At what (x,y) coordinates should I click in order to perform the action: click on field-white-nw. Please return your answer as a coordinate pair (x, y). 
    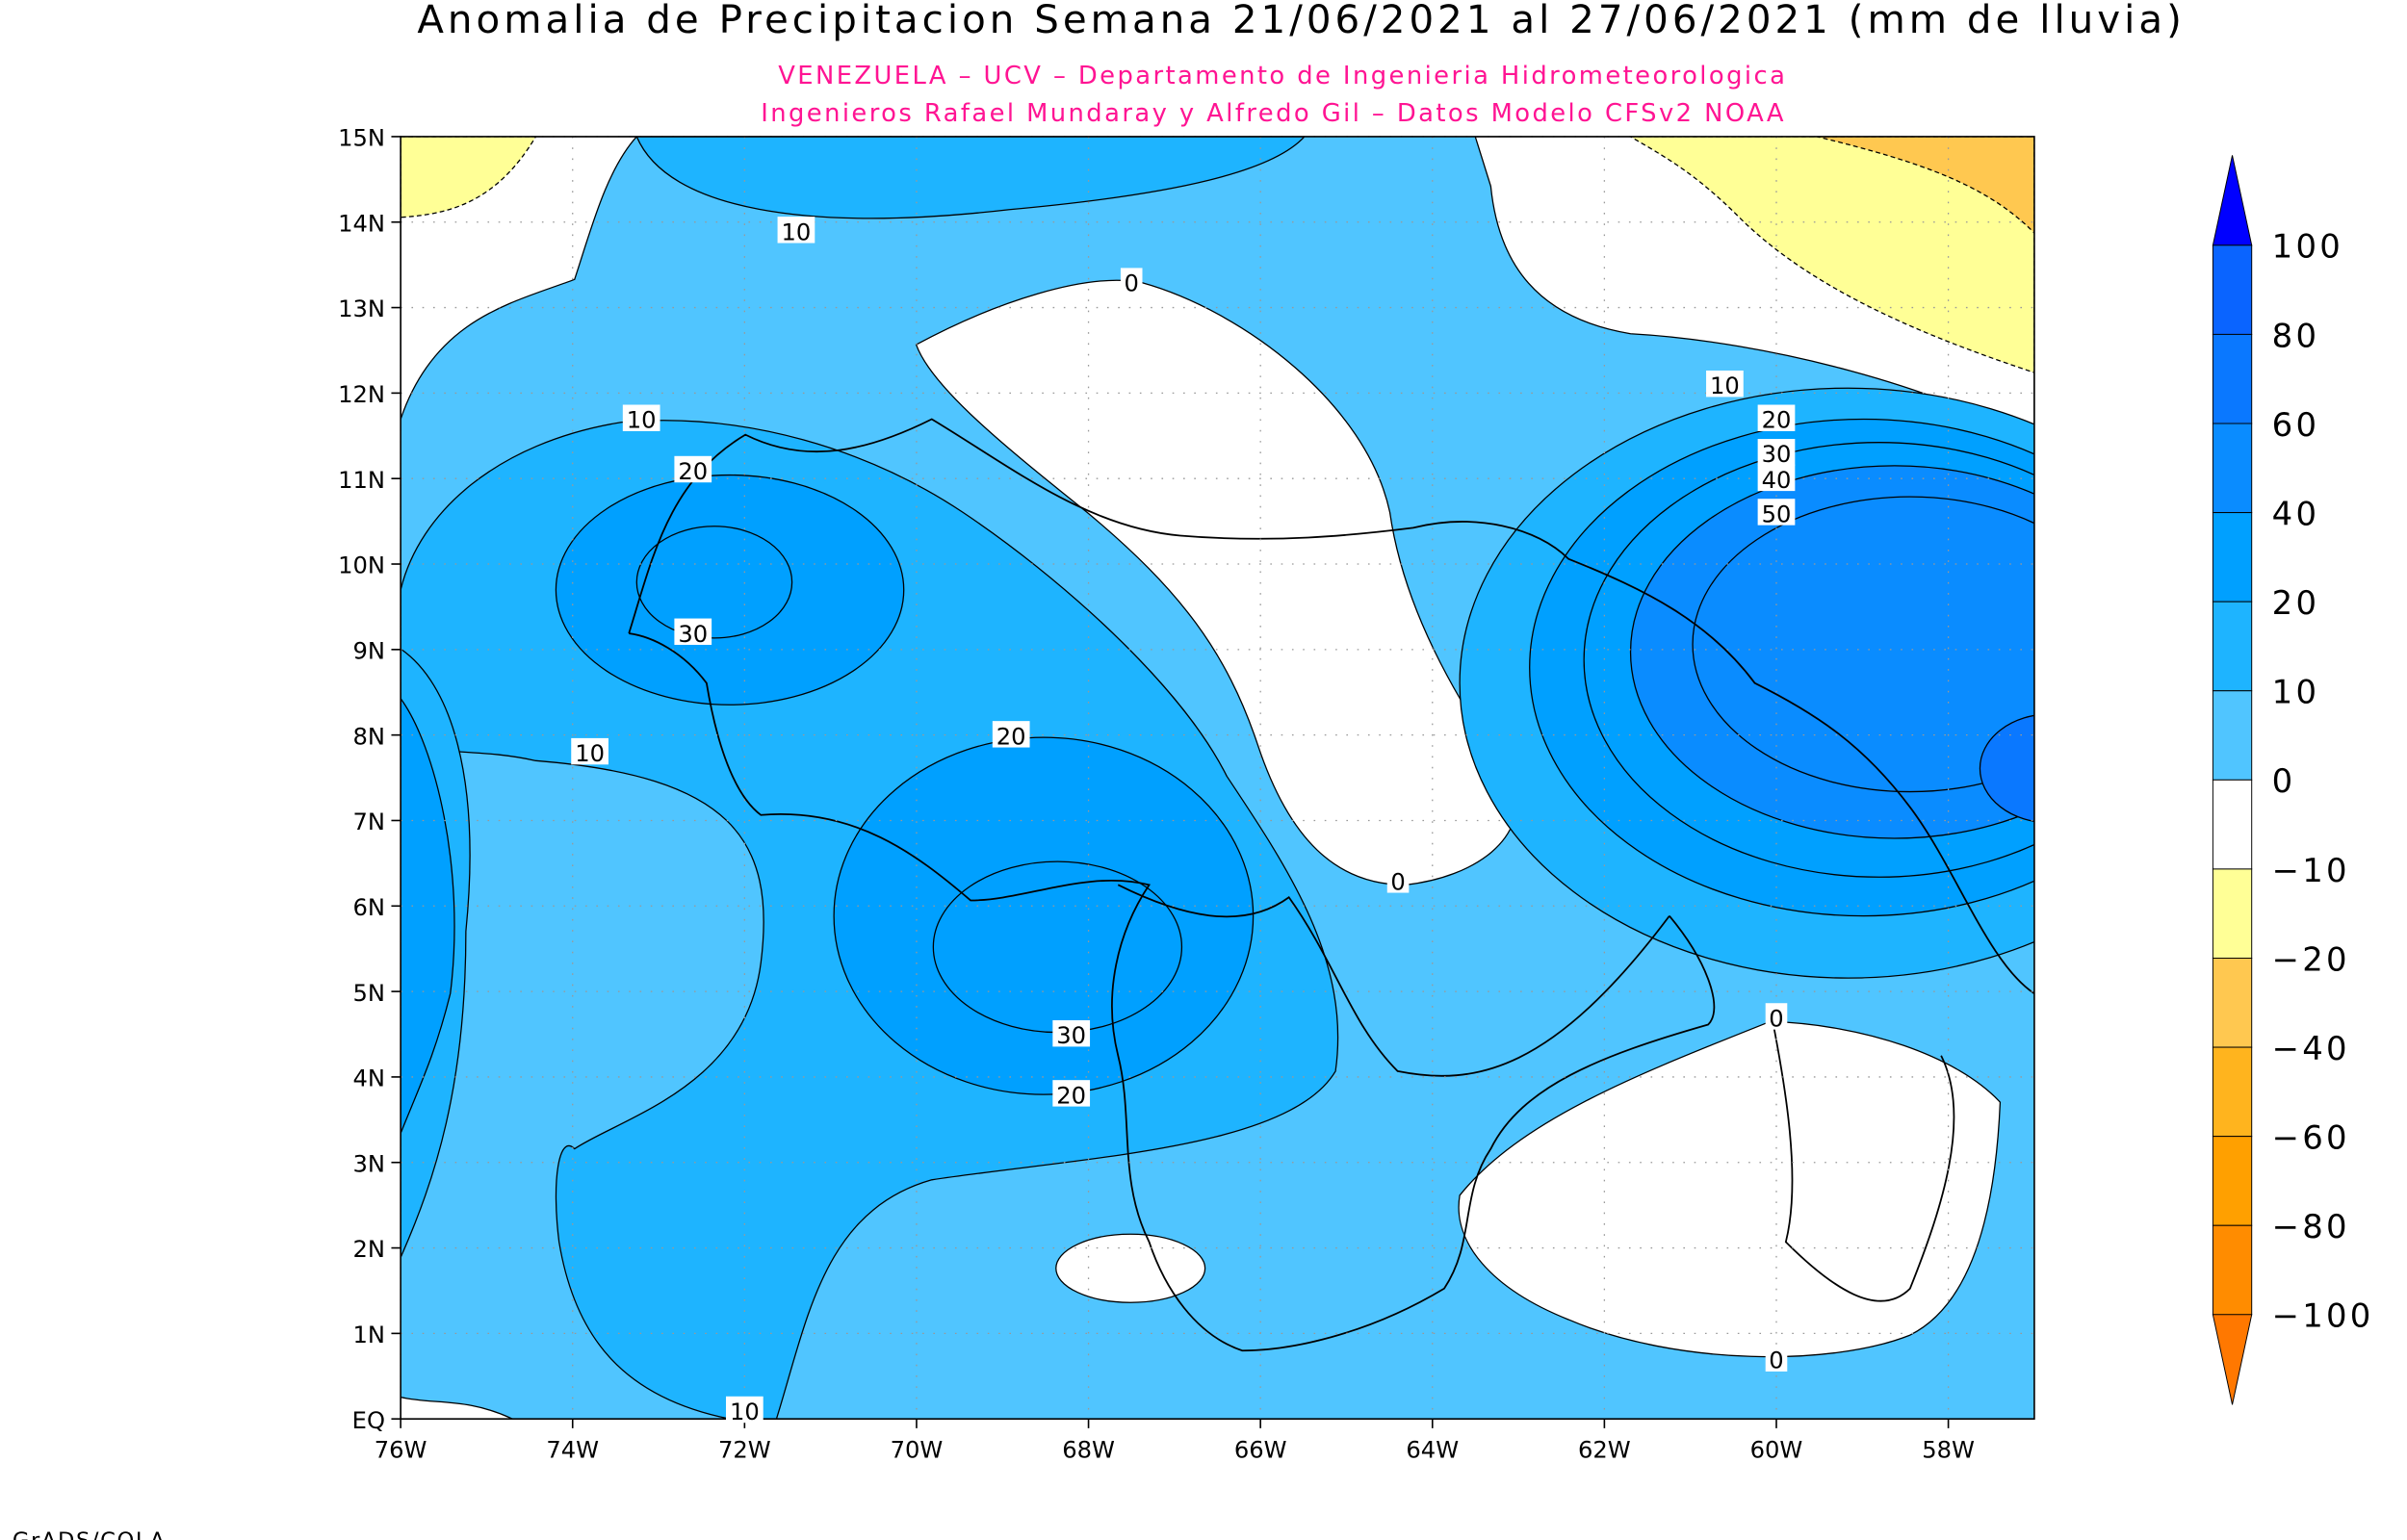
    Looking at the image, I should click on (519, 278).